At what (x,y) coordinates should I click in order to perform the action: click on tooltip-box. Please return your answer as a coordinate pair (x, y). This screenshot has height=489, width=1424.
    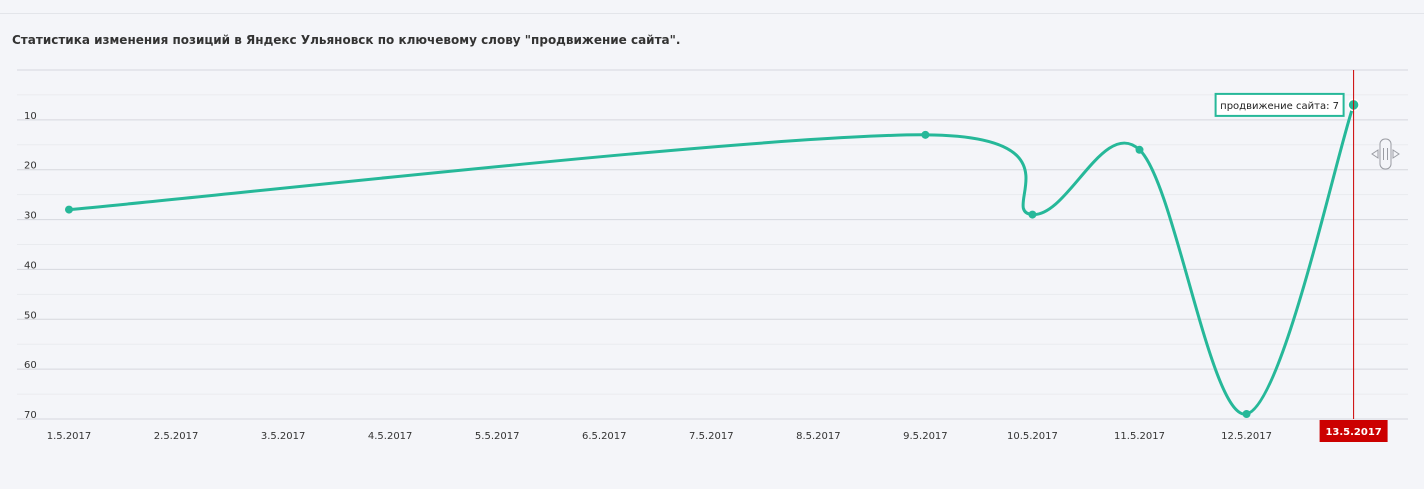
    Looking at the image, I should click on (1279, 104).